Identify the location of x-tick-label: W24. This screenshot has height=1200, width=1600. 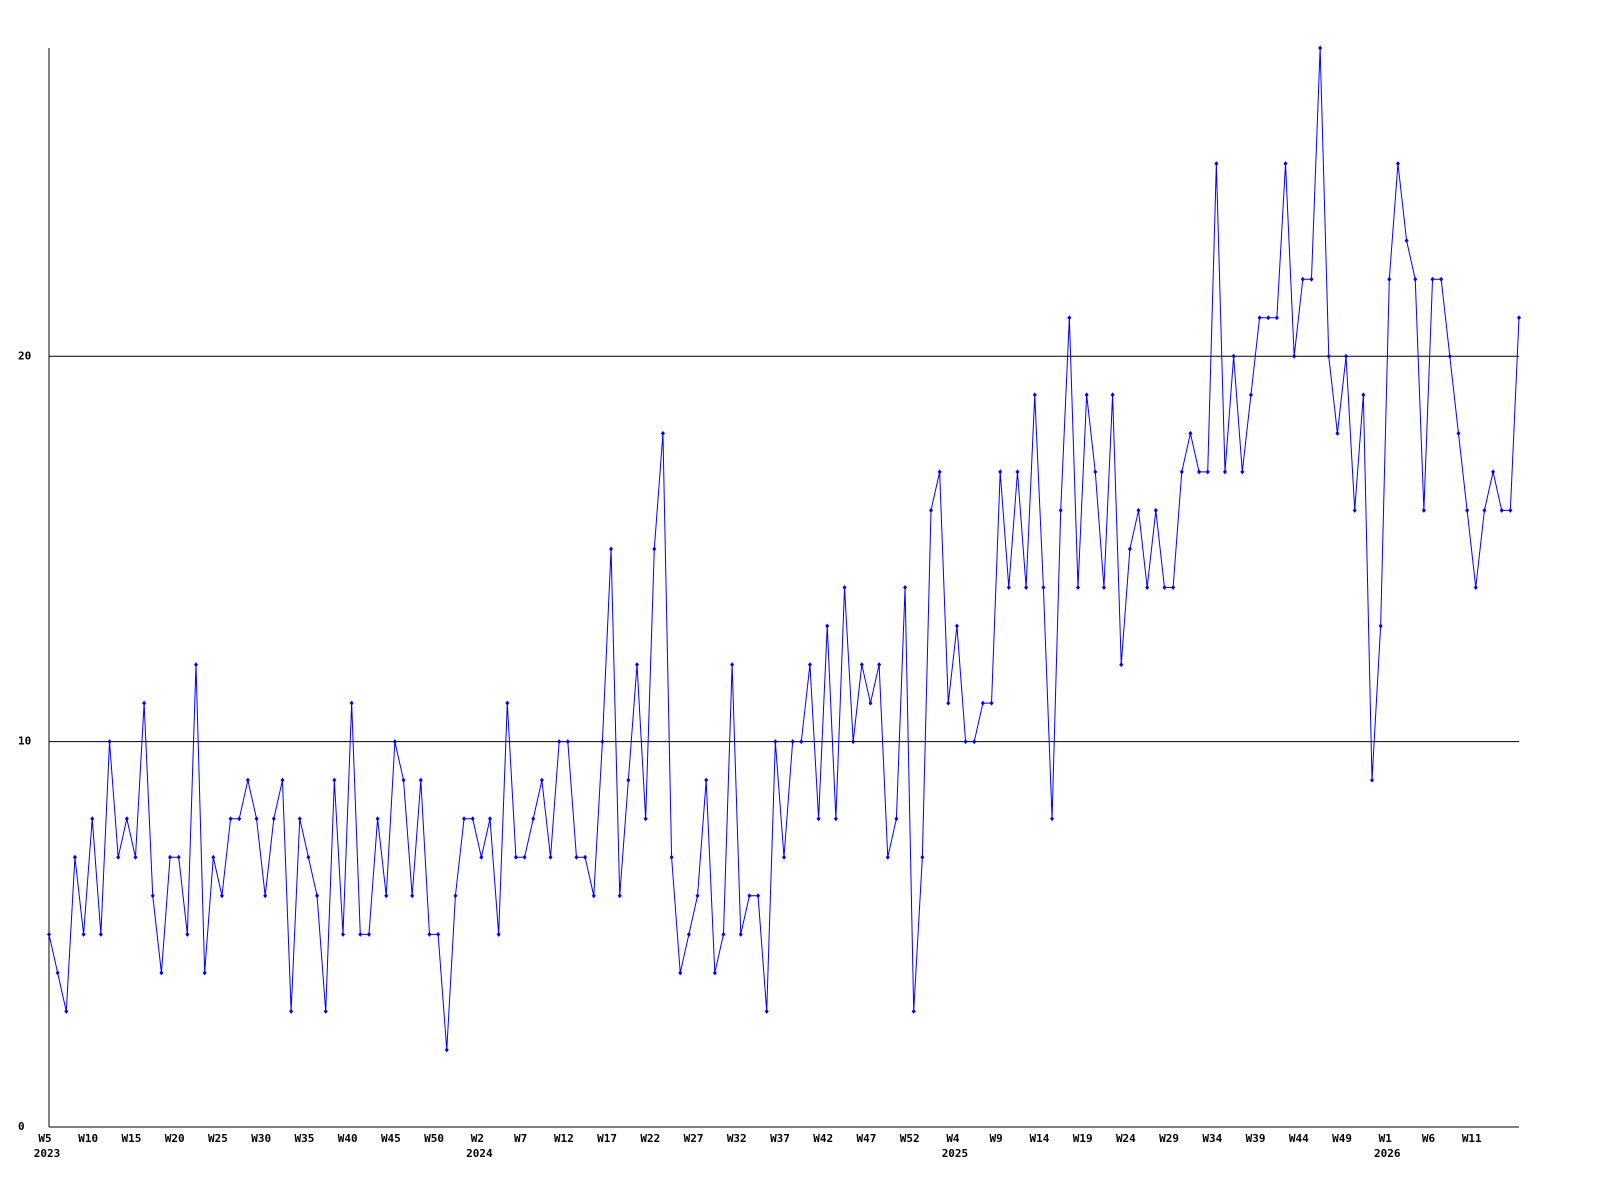
(1126, 1138).